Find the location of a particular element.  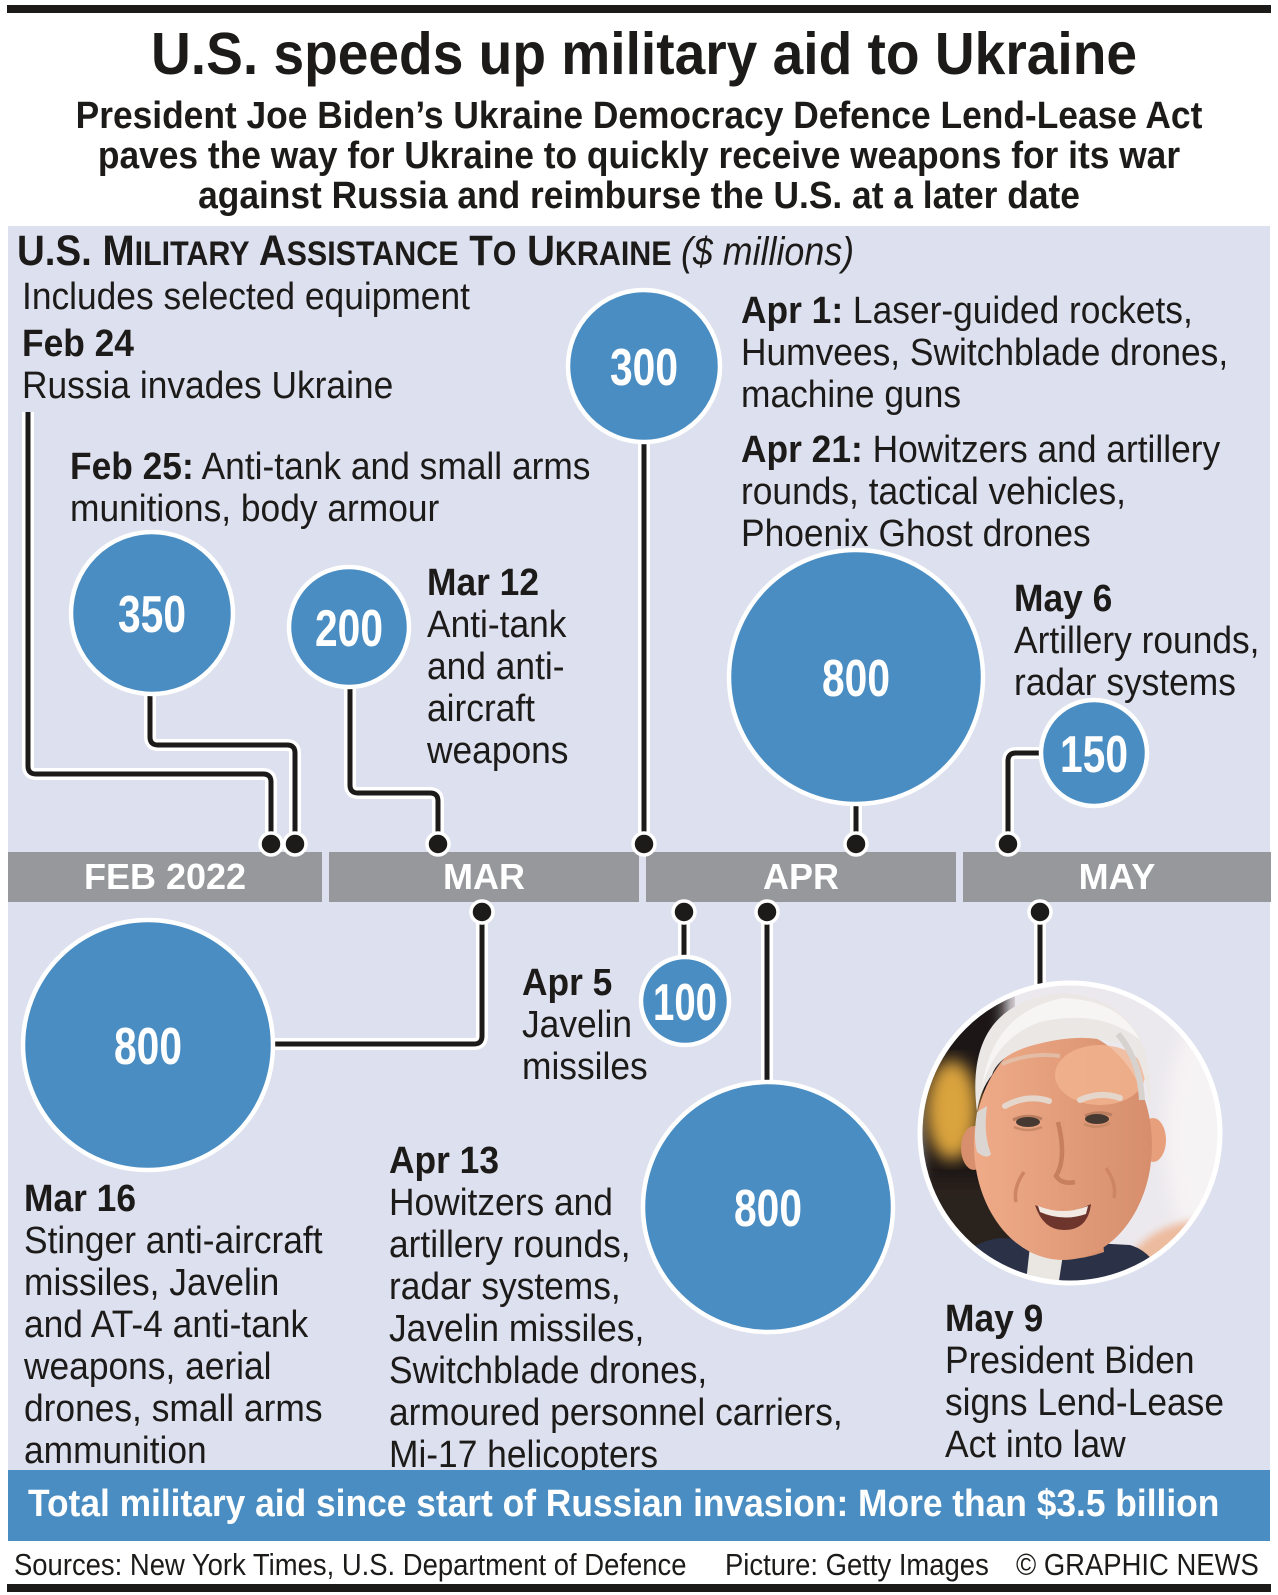

svg-text: 150 is located at coordinates (1094, 755).